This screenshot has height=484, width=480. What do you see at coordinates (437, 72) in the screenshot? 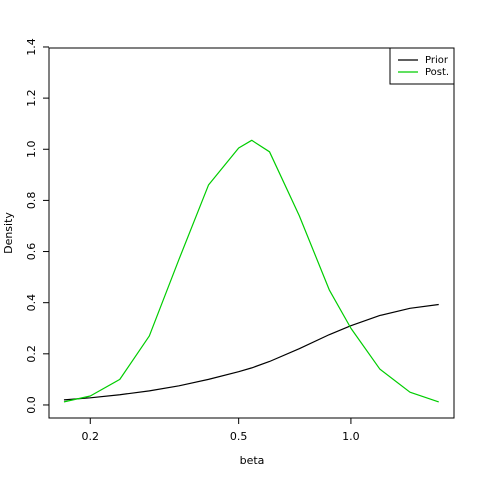
I see `legend-label: Post.` at bounding box center [437, 72].